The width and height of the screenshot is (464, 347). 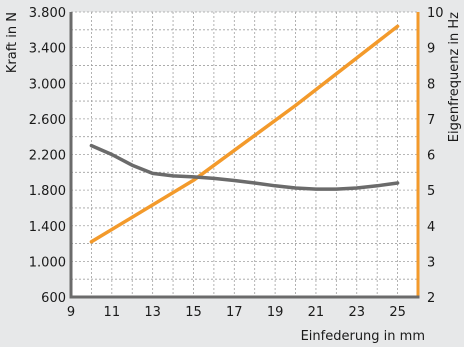 I want to click on right-y-tick-label: 9, so click(x=431, y=49).